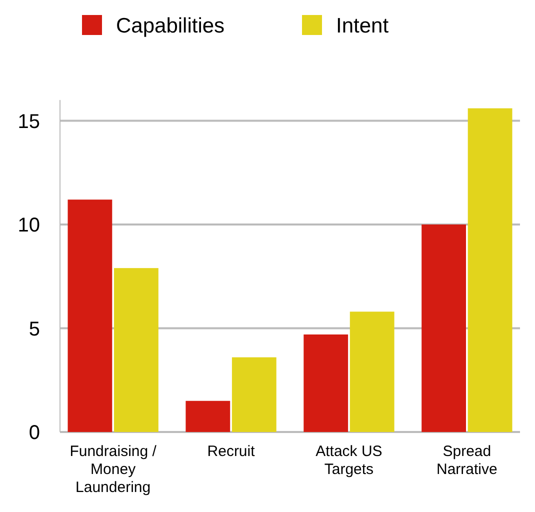 This screenshot has width=535, height=512. What do you see at coordinates (362, 26) in the screenshot?
I see `legend-label: Intent` at bounding box center [362, 26].